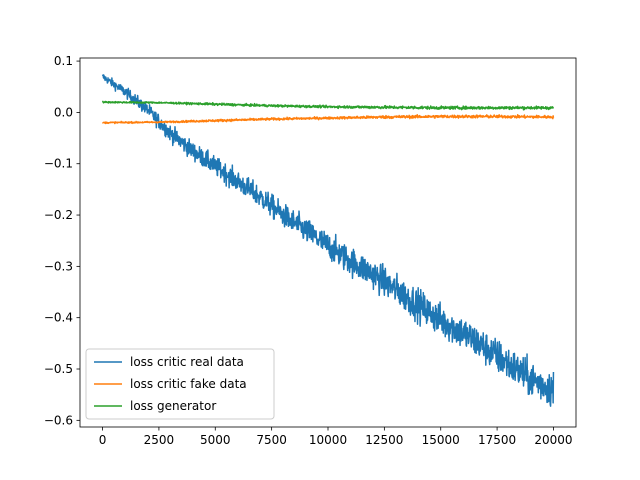 This screenshot has height=480, width=640. What do you see at coordinates (188, 384) in the screenshot?
I see `legend-label-1: loss critic fake data` at bounding box center [188, 384].